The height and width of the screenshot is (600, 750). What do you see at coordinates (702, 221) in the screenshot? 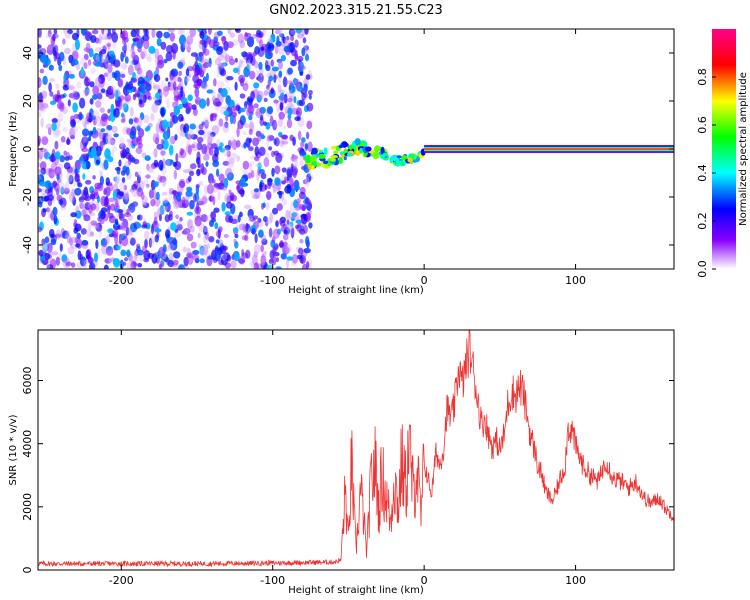
I see `colorbar-tick-label: 0.2` at bounding box center [702, 221].